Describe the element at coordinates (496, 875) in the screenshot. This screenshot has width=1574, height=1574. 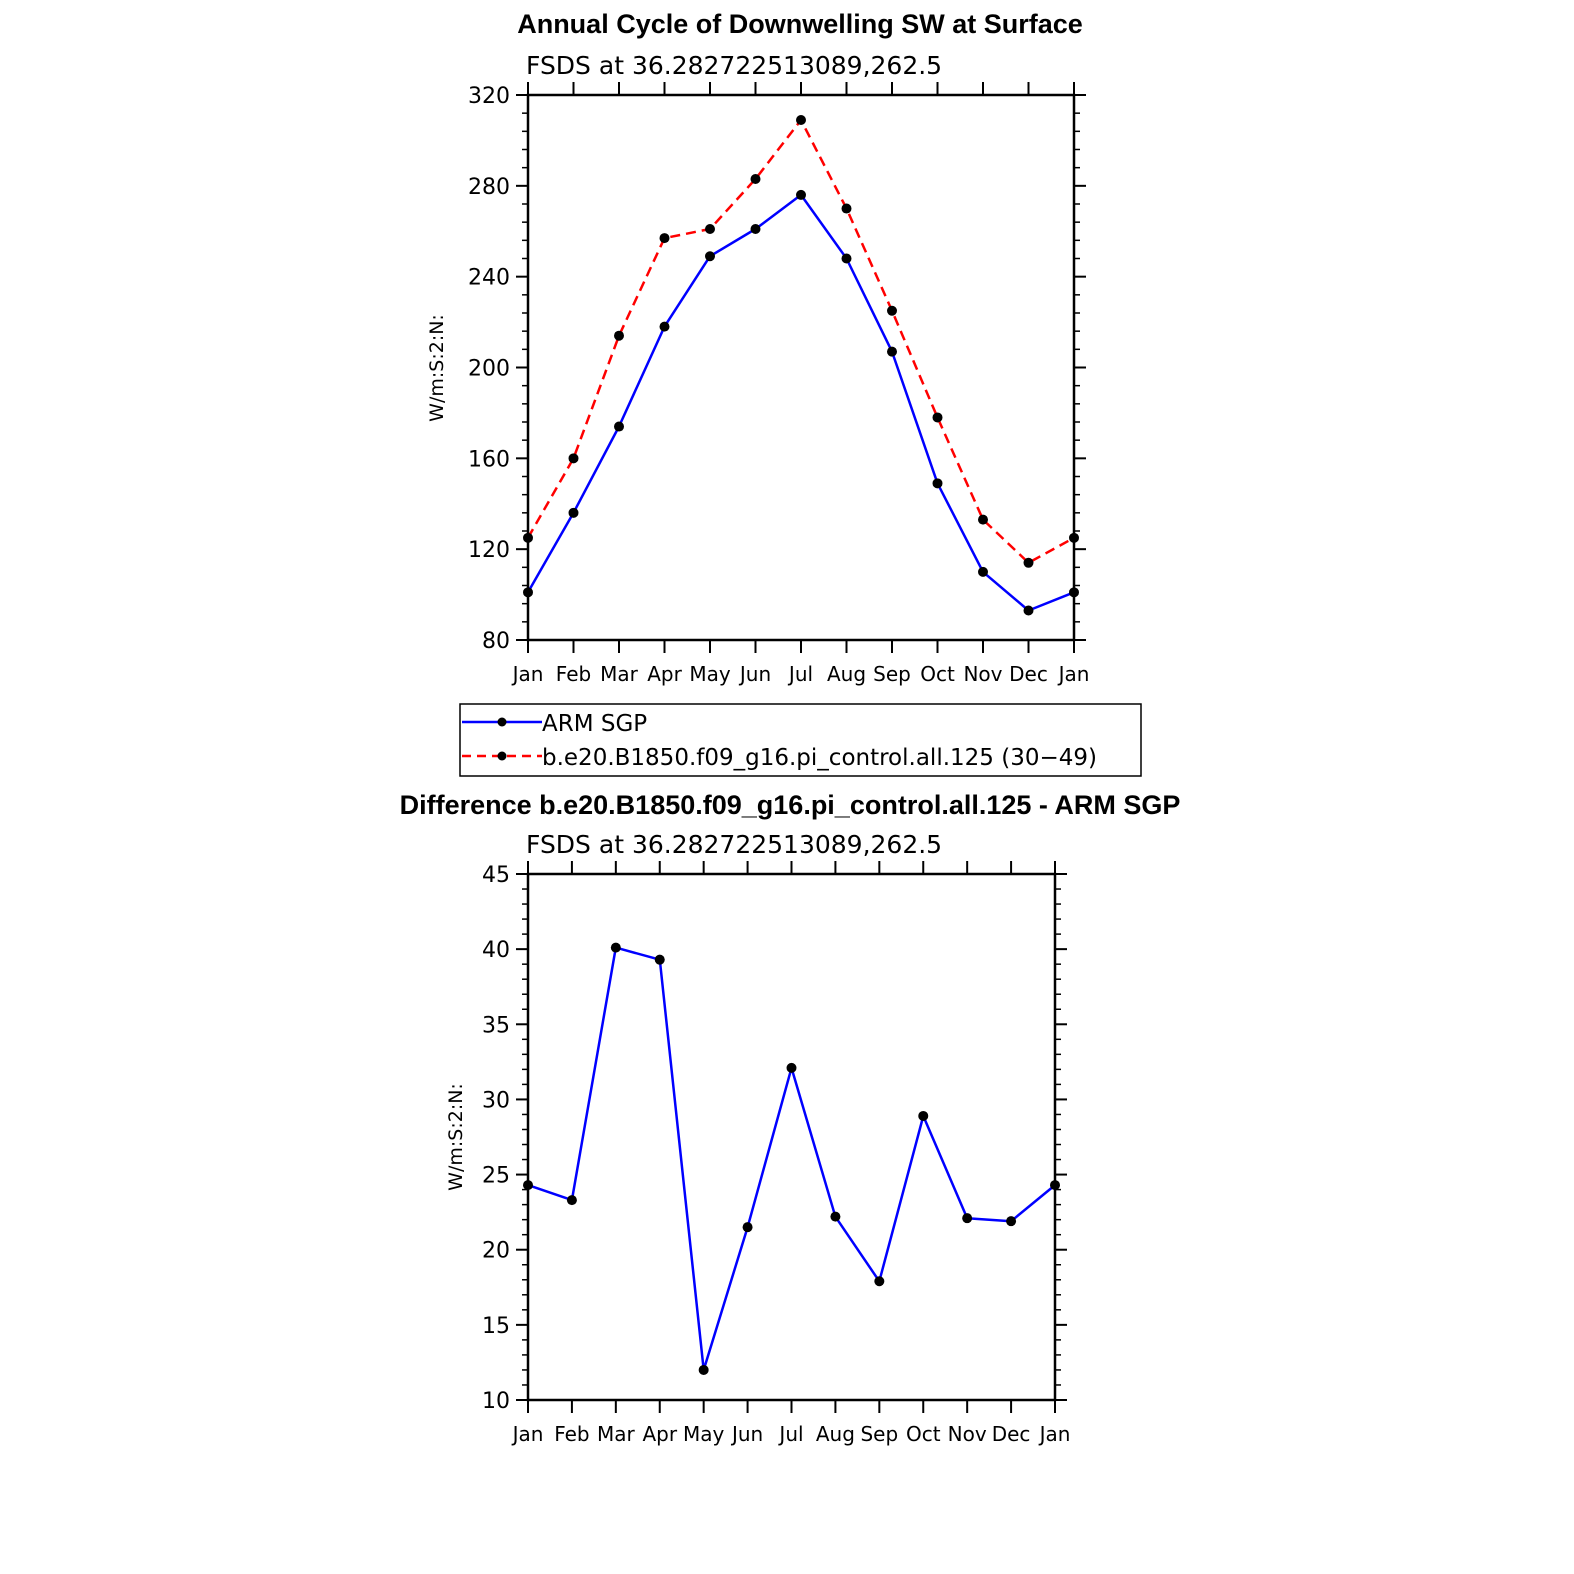
I see `chart2-y-tick-label: 45` at that location.